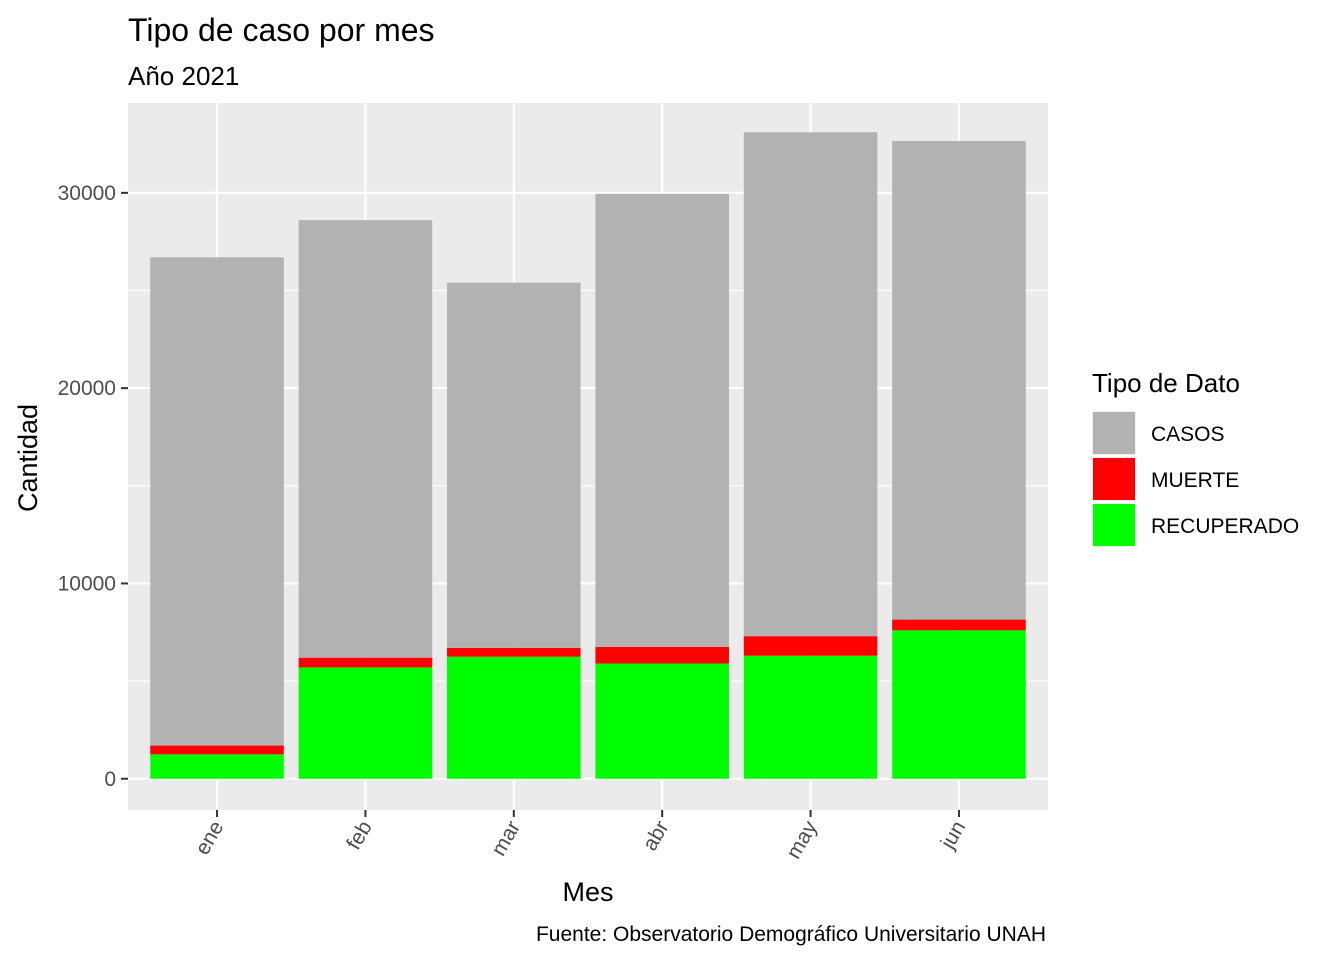  What do you see at coordinates (209, 838) in the screenshot?
I see `x-tick-label: ene` at bounding box center [209, 838].